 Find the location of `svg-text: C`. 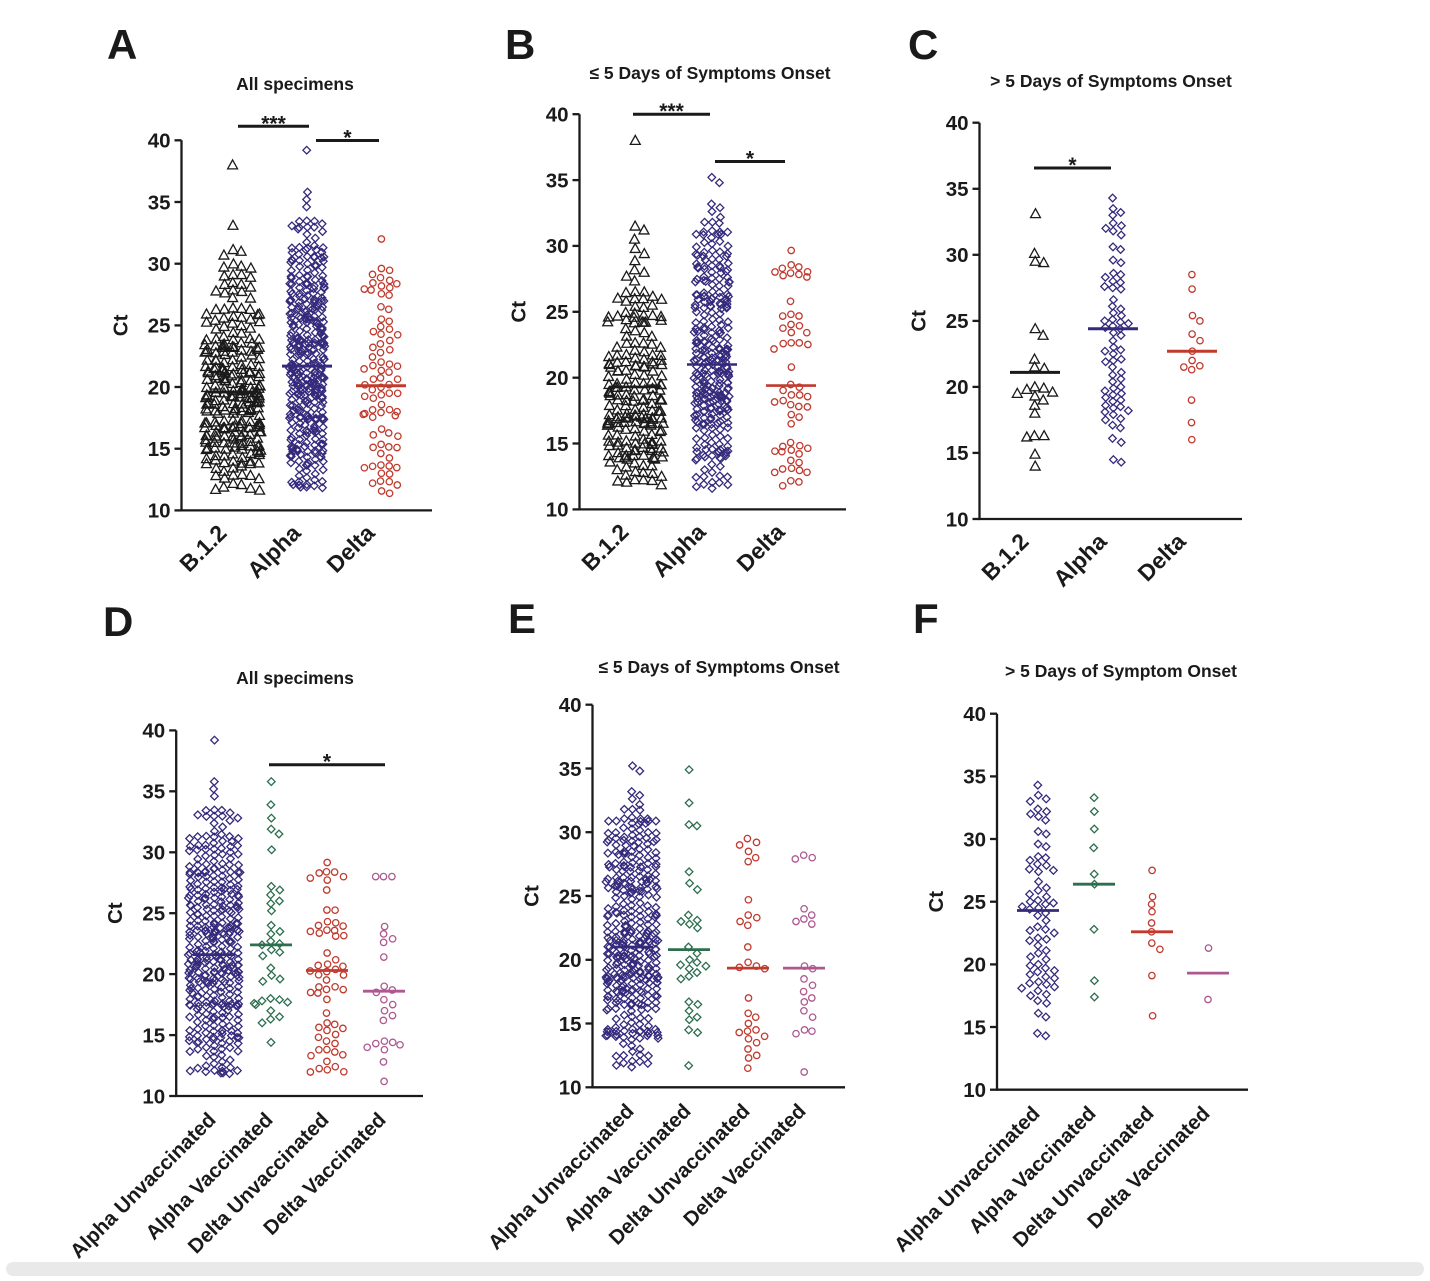

svg-text: C is located at coordinates (923, 44).